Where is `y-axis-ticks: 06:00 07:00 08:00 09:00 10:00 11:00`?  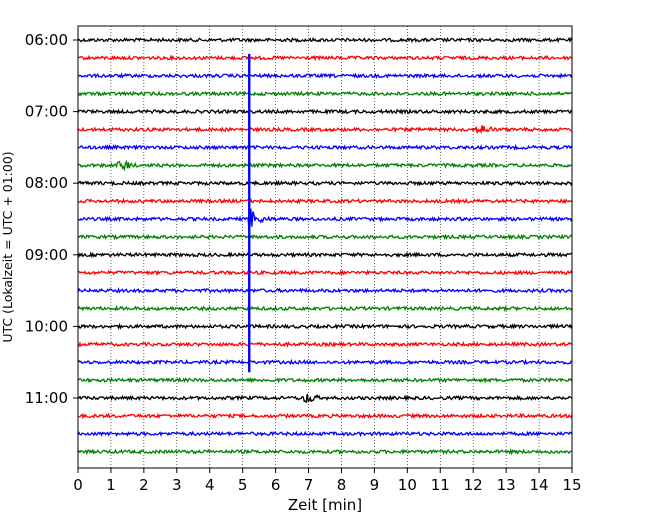
y-axis-ticks: 06:00 07:00 08:00 09:00 10:00 11:00 is located at coordinates (51, 219).